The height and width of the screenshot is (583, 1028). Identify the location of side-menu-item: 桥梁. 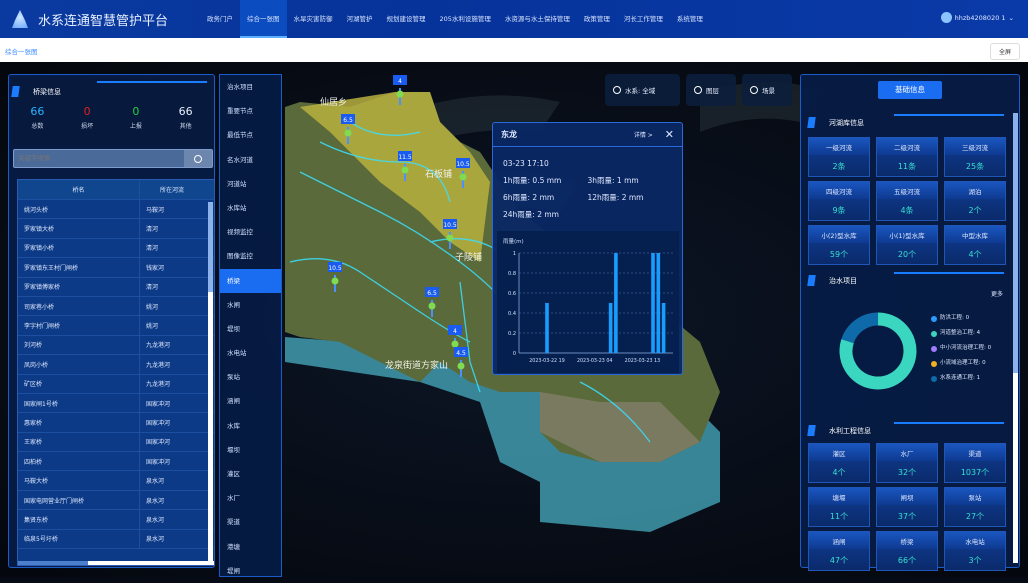
(250, 280).